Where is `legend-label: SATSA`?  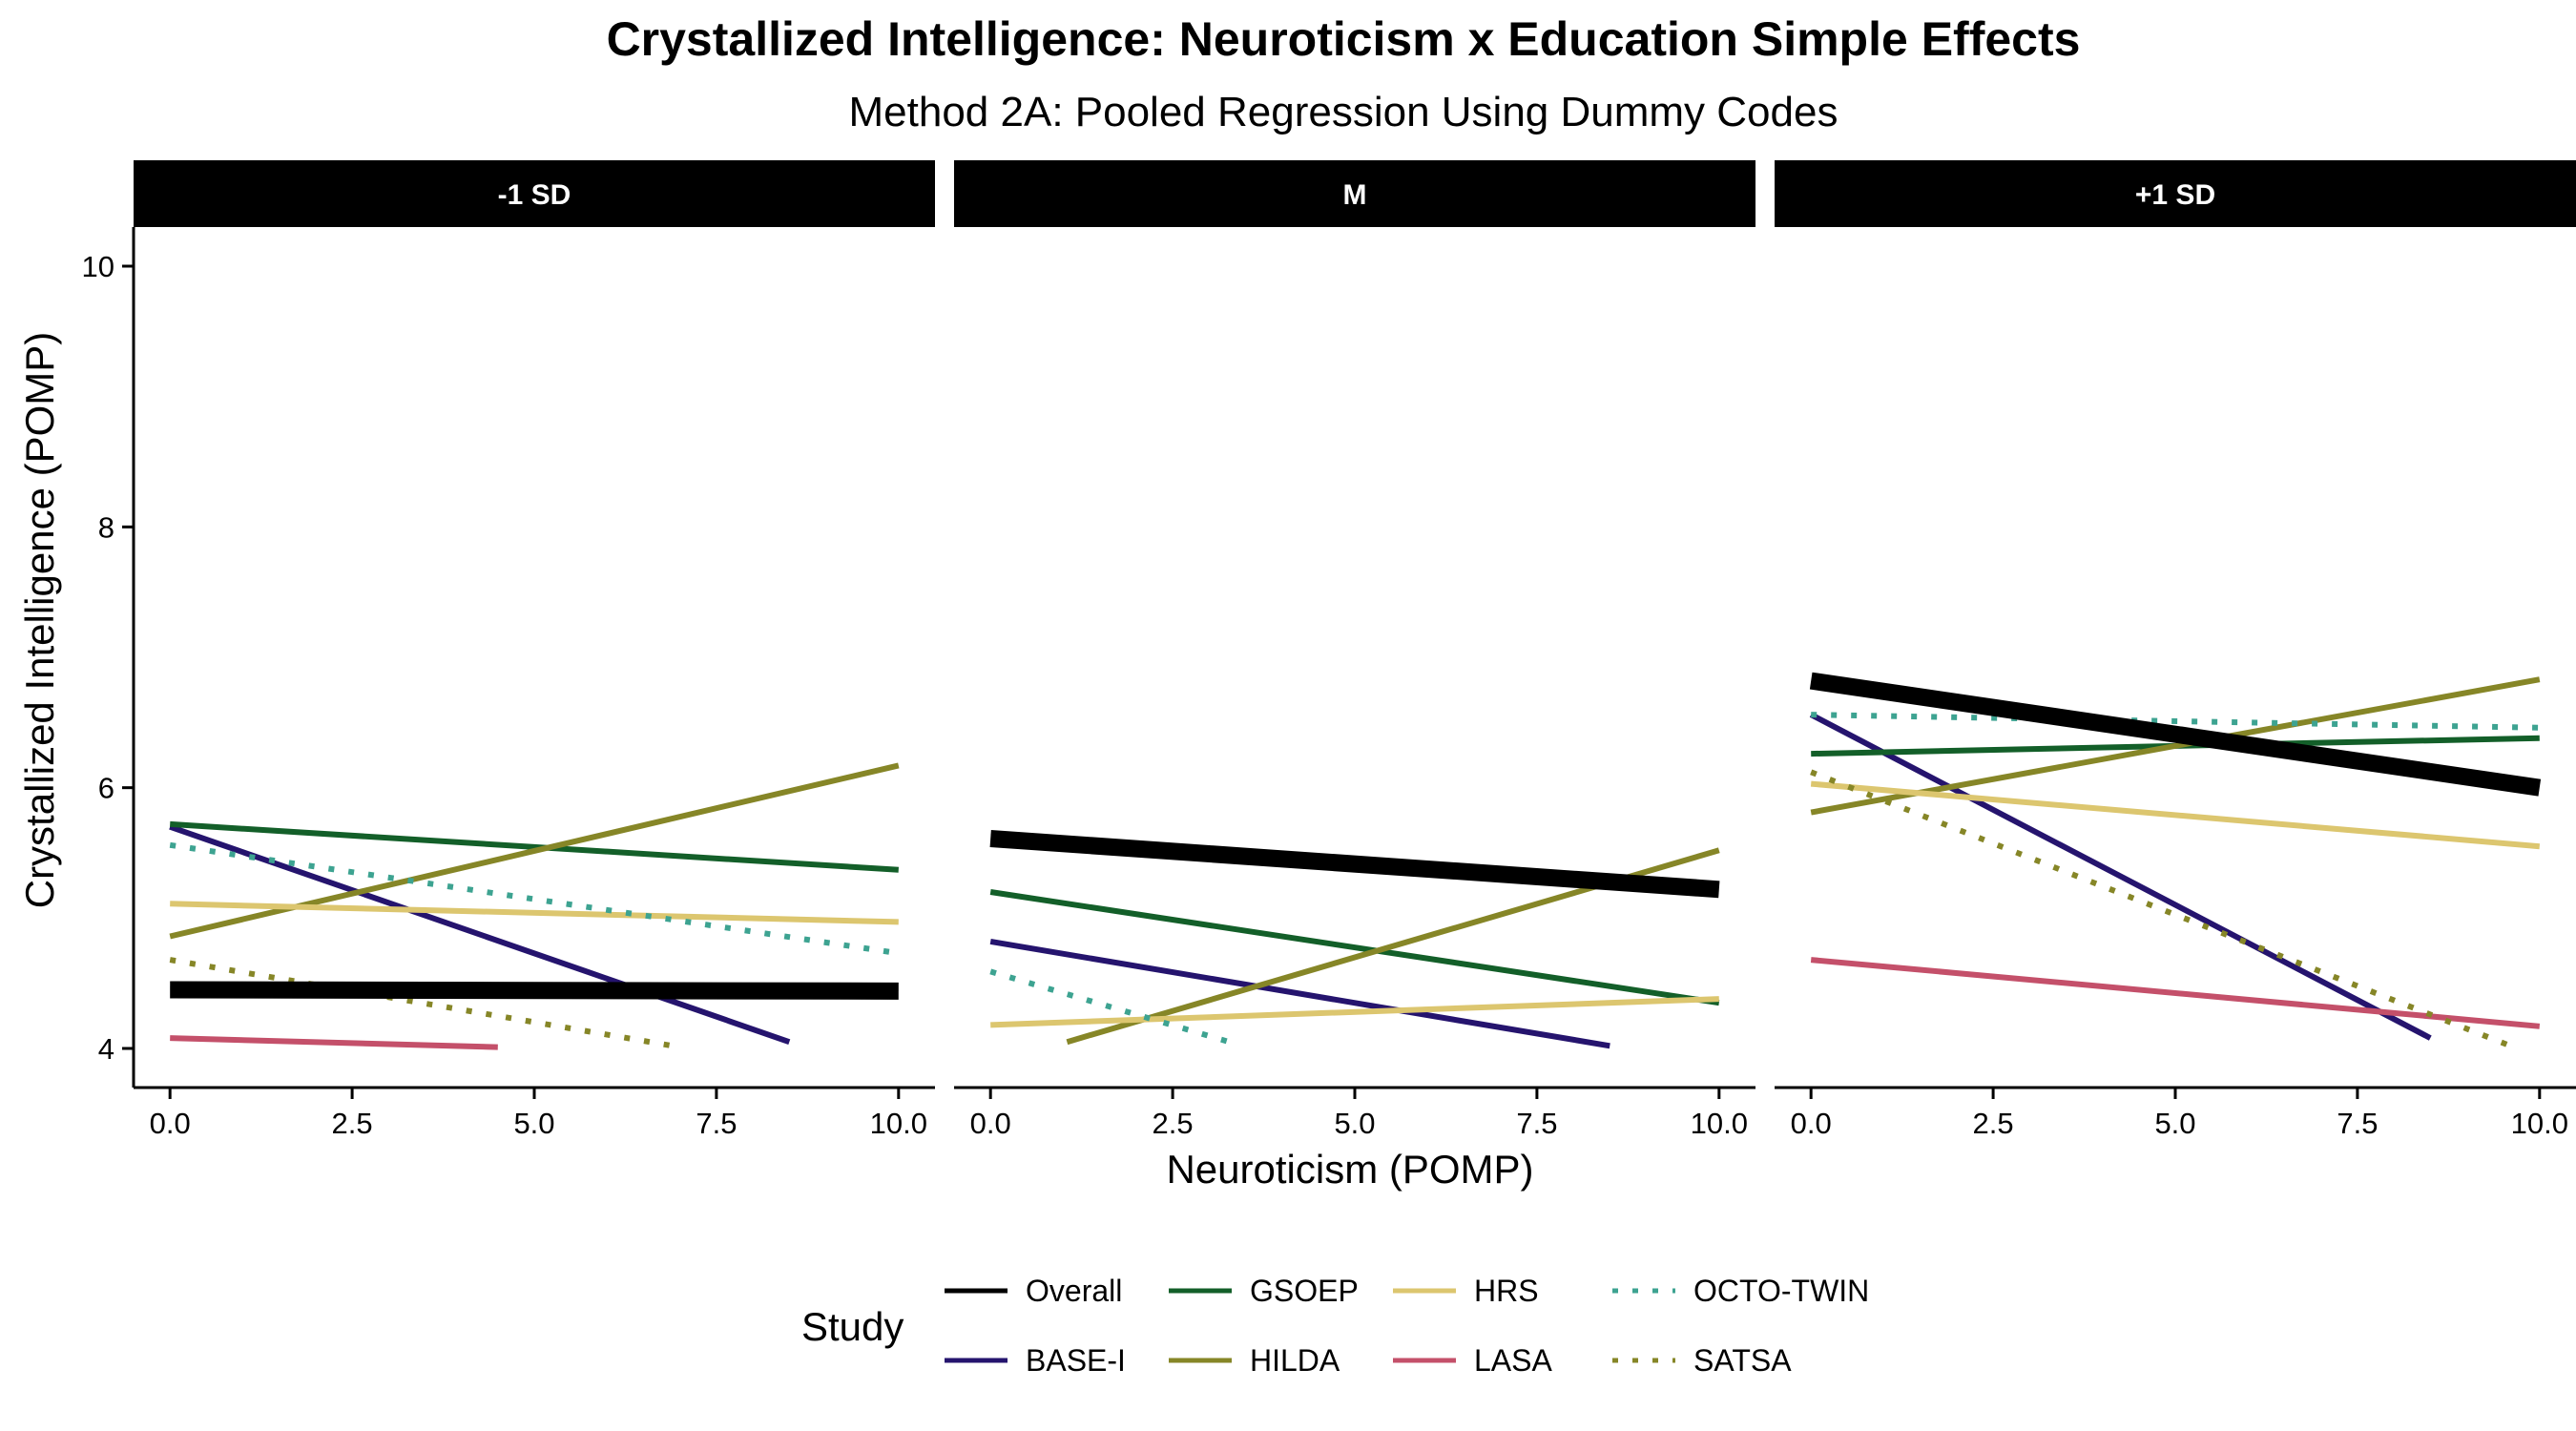
legend-label: SATSA is located at coordinates (1742, 1360).